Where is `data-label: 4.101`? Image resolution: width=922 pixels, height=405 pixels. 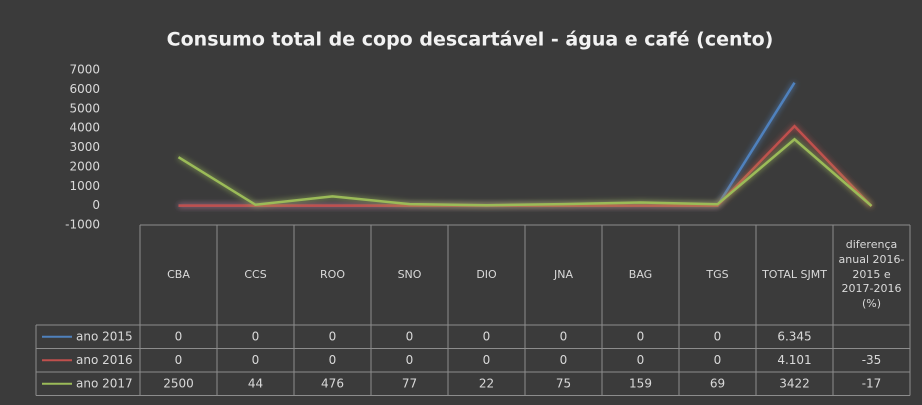
data-label: 4.101 is located at coordinates (794, 360).